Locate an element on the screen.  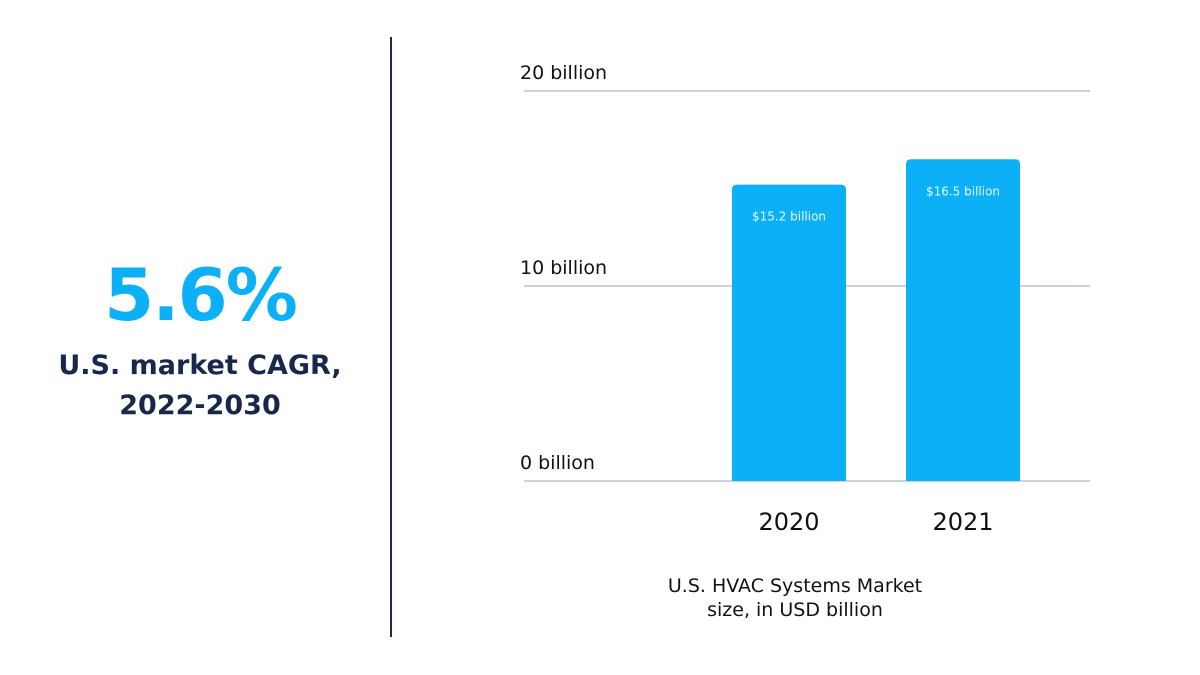
divider is located at coordinates (391, 337).